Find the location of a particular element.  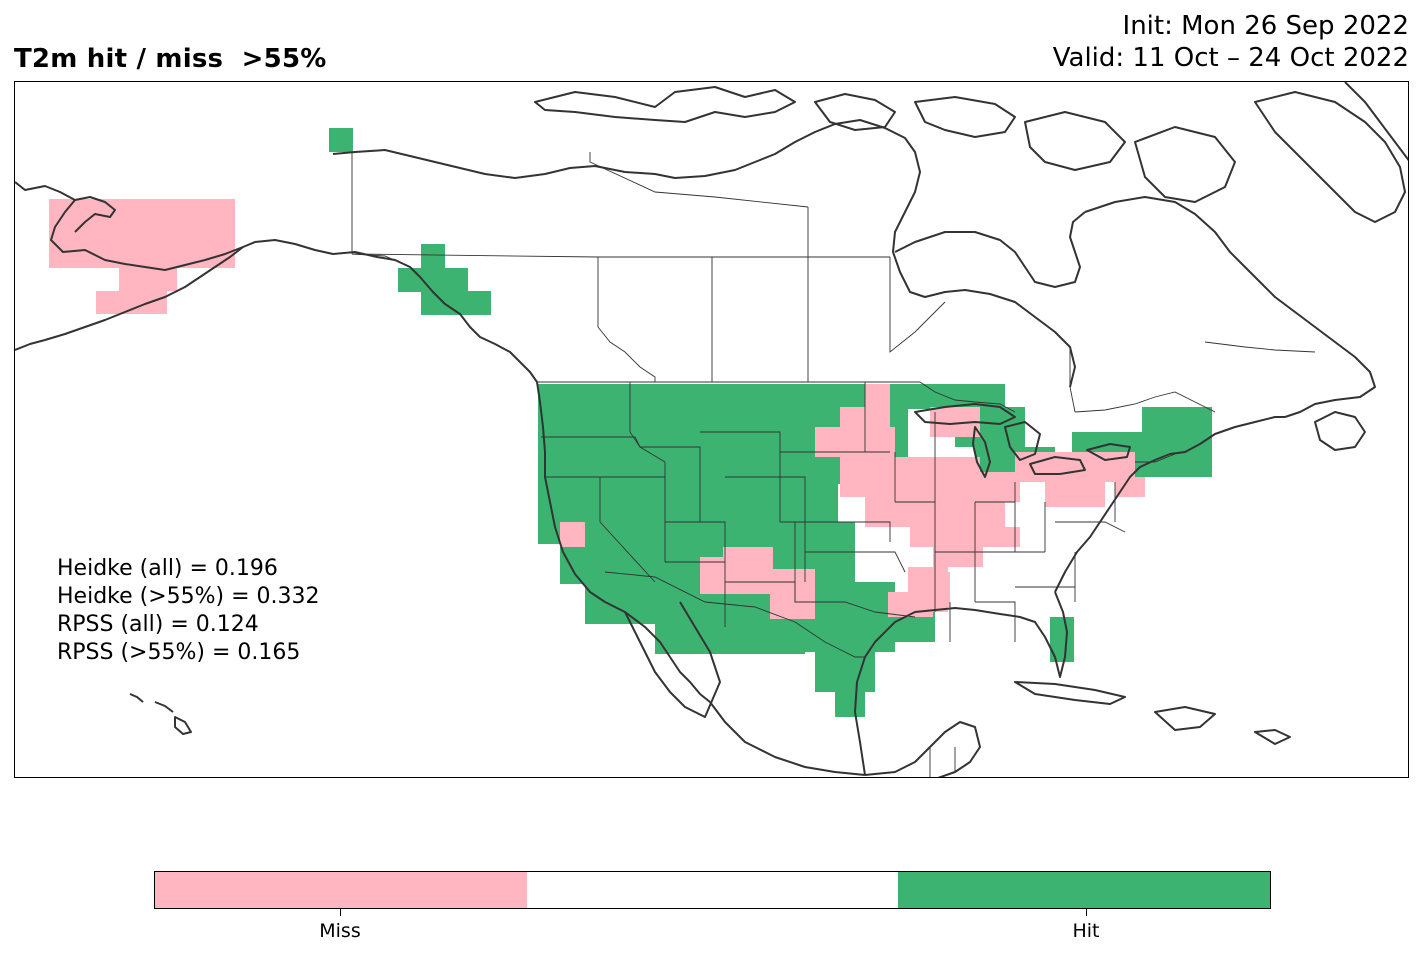

baja is located at coordinates (672, 659).